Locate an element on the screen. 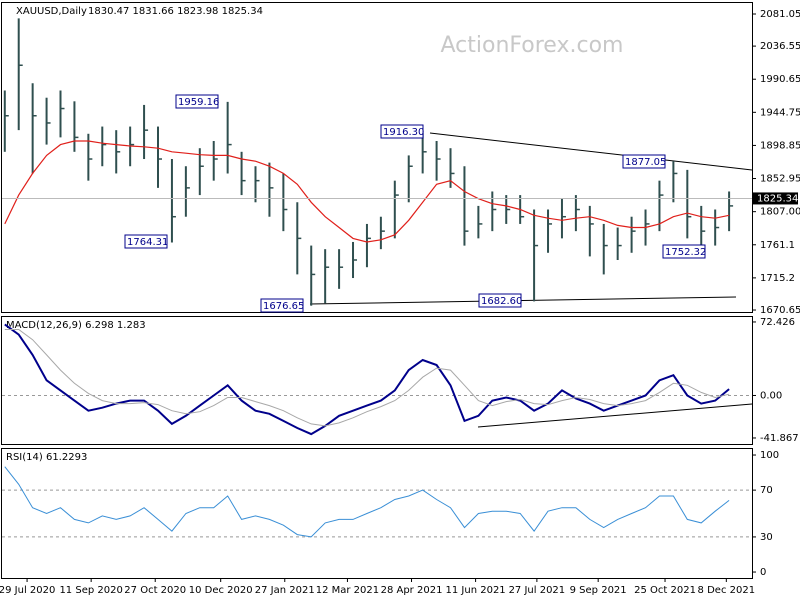 The image size is (800, 600). last-price-box is located at coordinates (775, 198).